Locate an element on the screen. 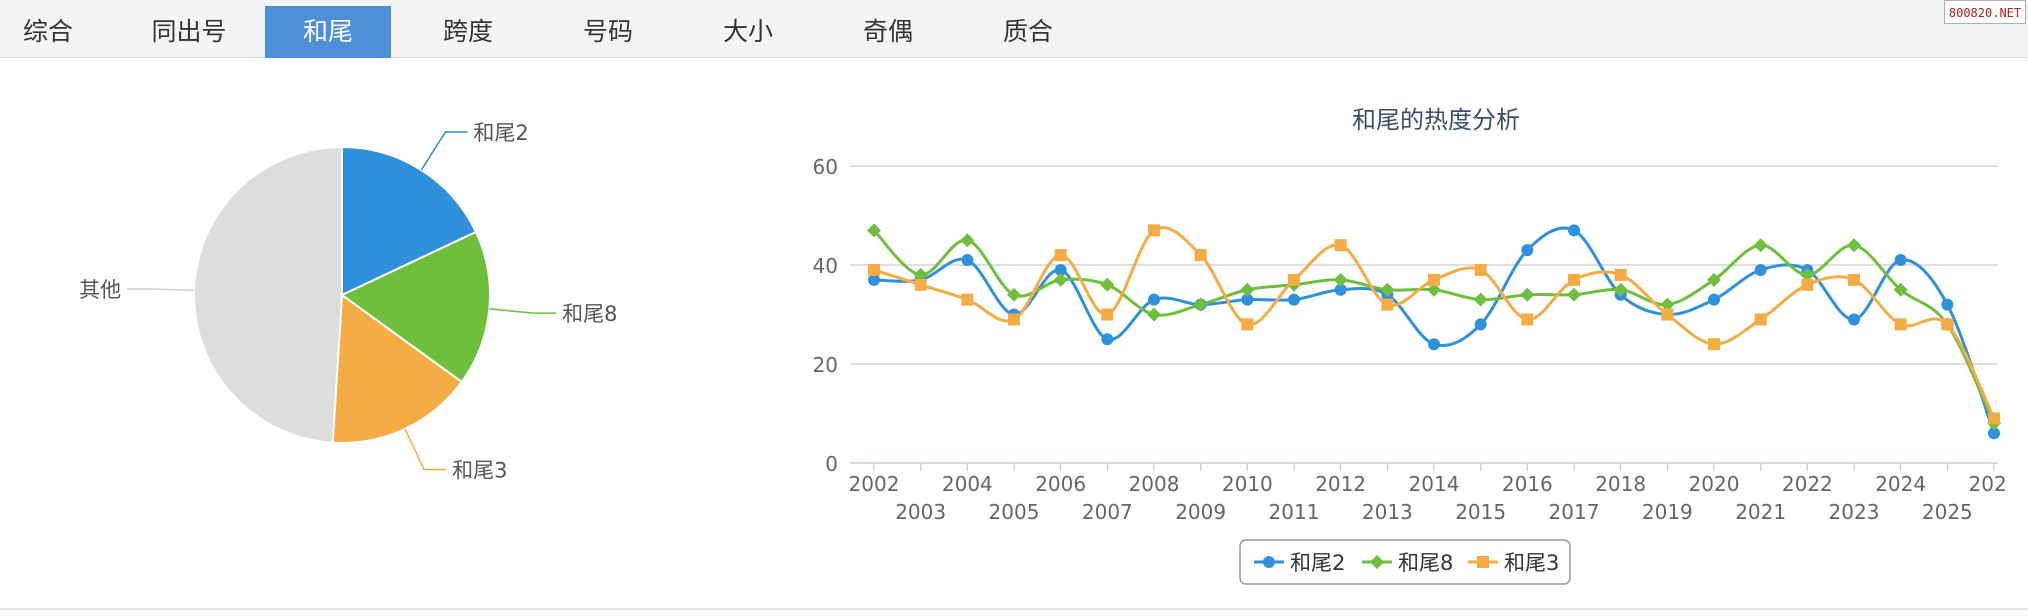 The image size is (2028, 616). tab-overview: 综合 is located at coordinates (47, 31).